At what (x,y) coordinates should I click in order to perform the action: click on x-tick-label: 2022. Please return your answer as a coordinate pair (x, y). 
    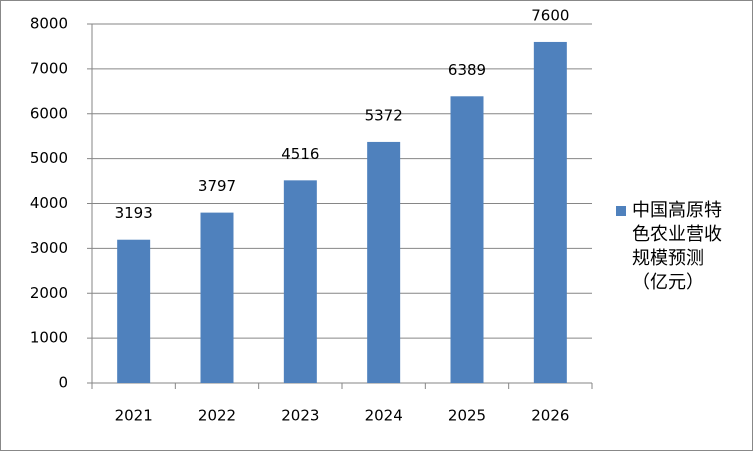
    Looking at the image, I should click on (217, 416).